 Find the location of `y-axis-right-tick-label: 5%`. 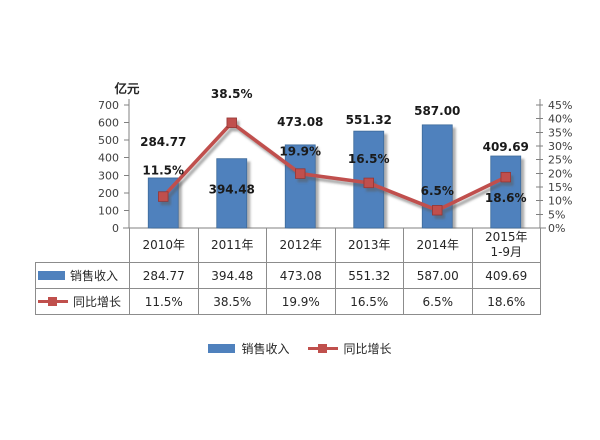

y-axis-right-tick-label: 5% is located at coordinates (556, 214).